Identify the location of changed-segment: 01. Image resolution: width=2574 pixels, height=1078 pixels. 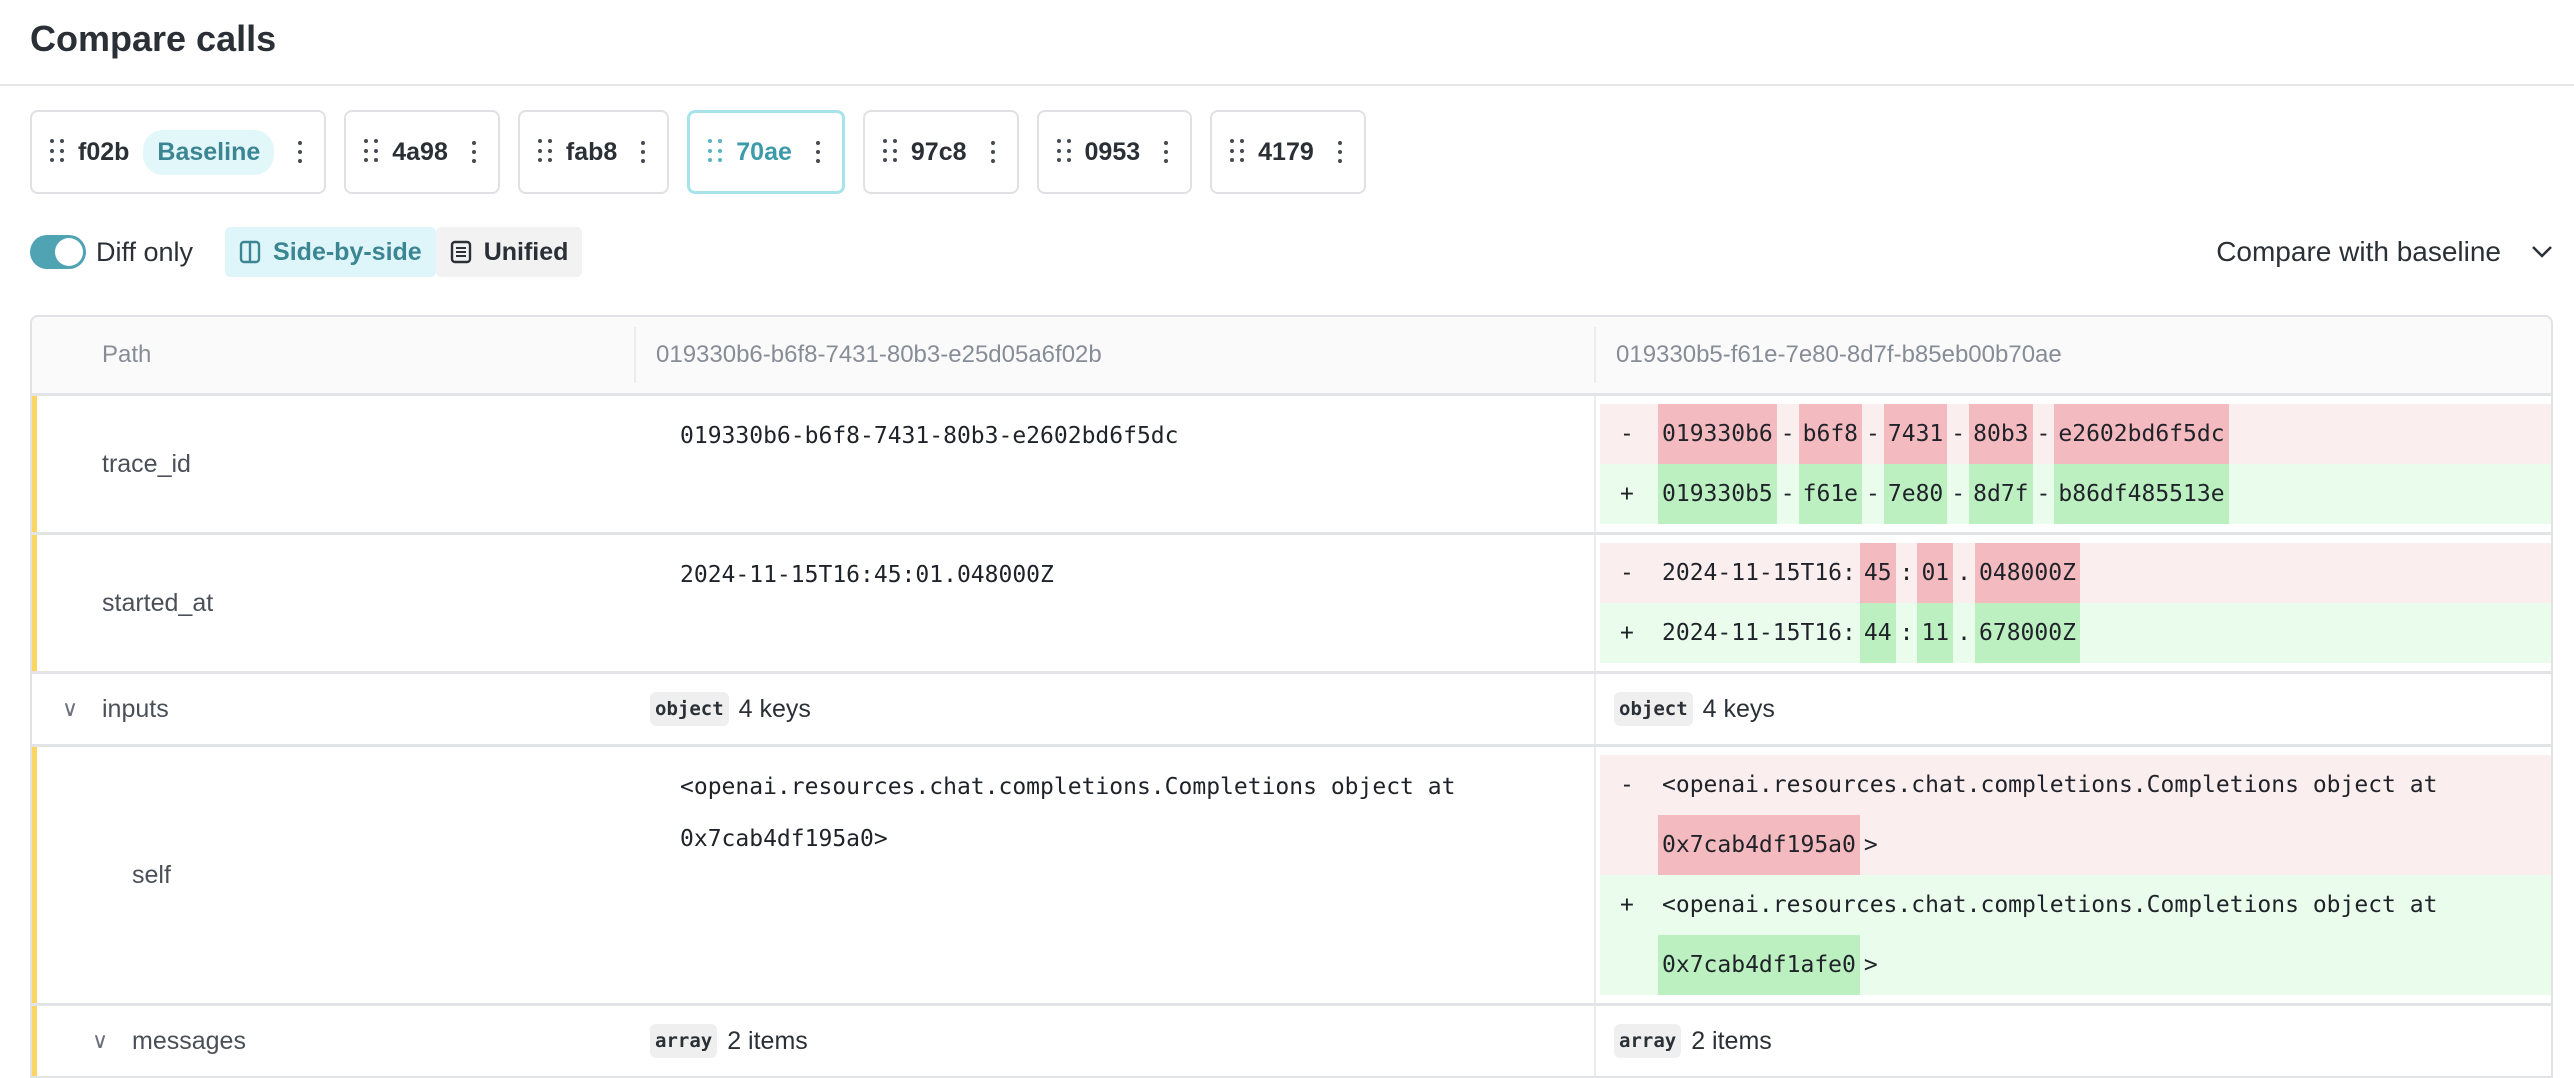
(1935, 573).